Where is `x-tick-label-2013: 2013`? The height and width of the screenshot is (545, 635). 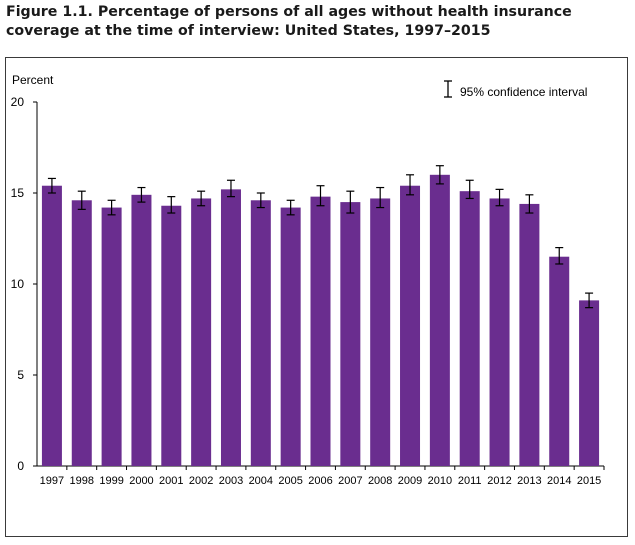
x-tick-label-2013: 2013 is located at coordinates (529, 481).